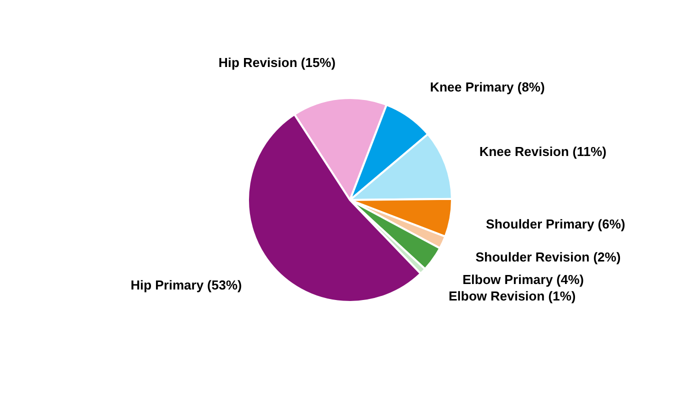 The height and width of the screenshot is (400, 700). Describe the element at coordinates (512, 296) in the screenshot. I see `slice-label: Elbow Revision (1%)` at that location.